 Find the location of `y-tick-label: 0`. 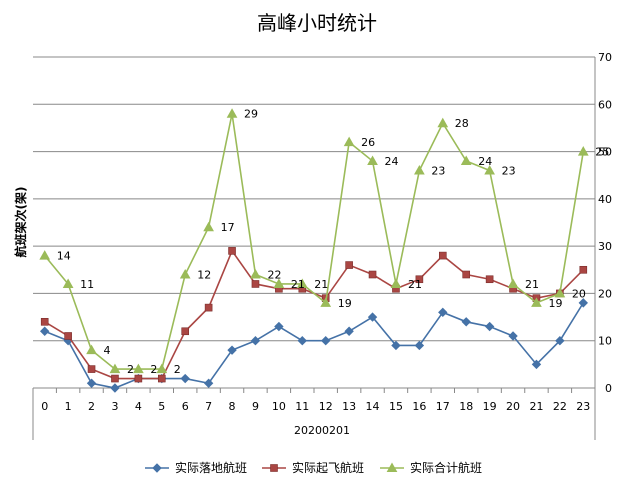

y-tick-label: 0 is located at coordinates (608, 388).